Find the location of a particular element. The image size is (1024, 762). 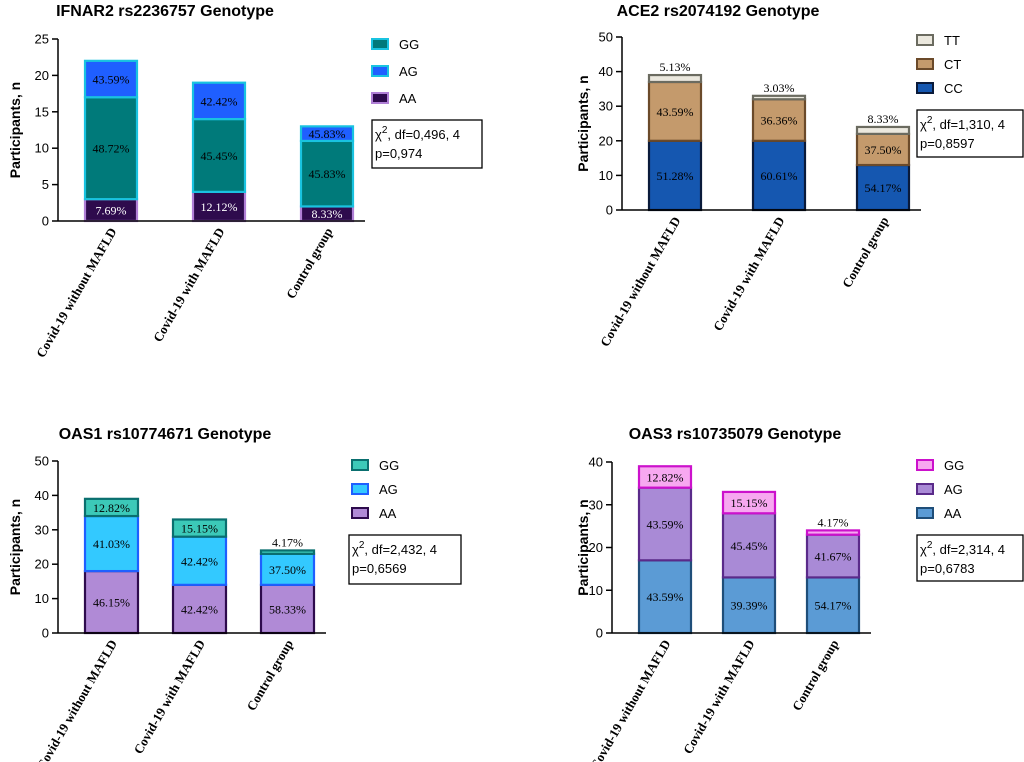

data-label: 48.72% is located at coordinates (111, 149).